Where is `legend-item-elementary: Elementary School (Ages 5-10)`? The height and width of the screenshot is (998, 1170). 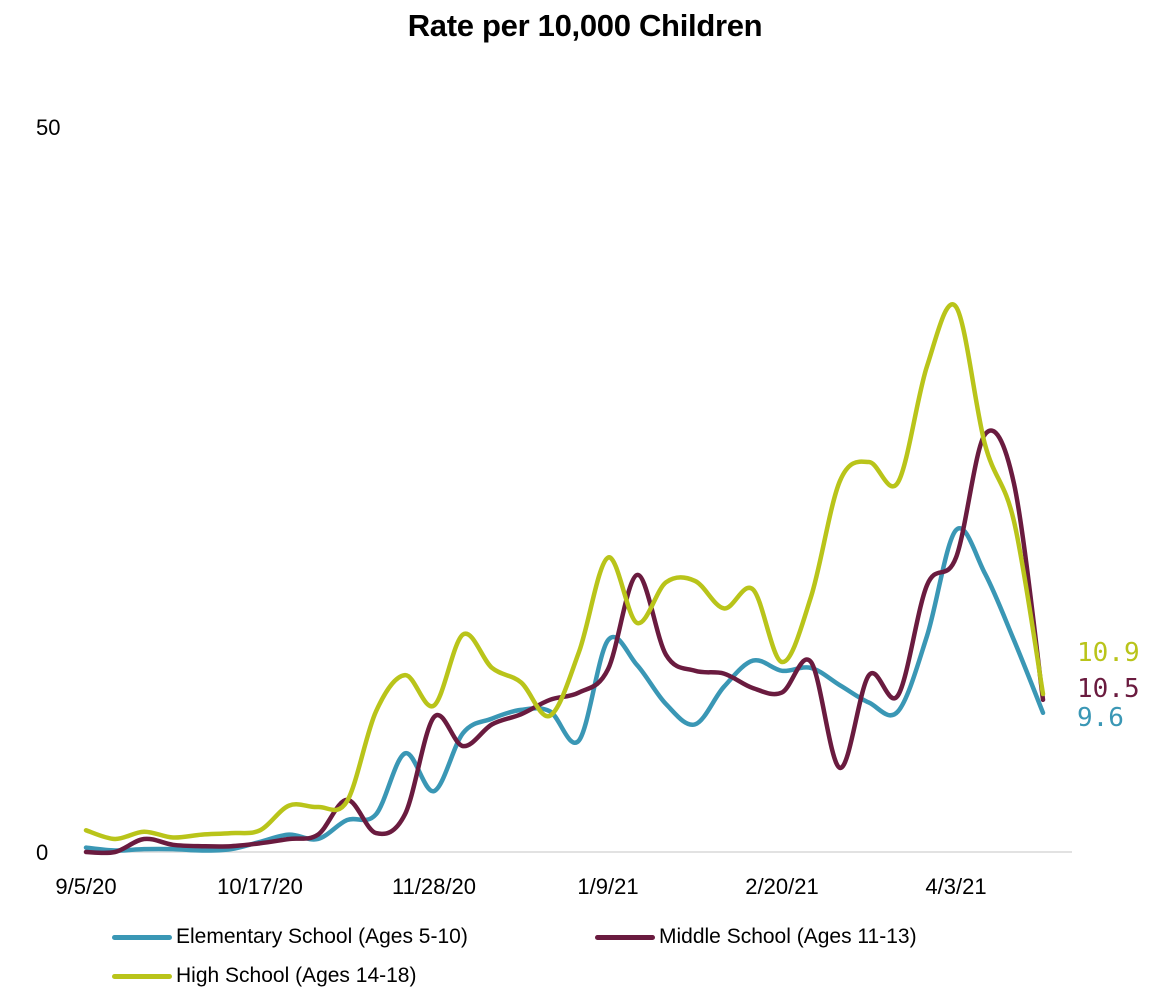
legend-item-elementary: Elementary School (Ages 5-10) is located at coordinates (290, 937).